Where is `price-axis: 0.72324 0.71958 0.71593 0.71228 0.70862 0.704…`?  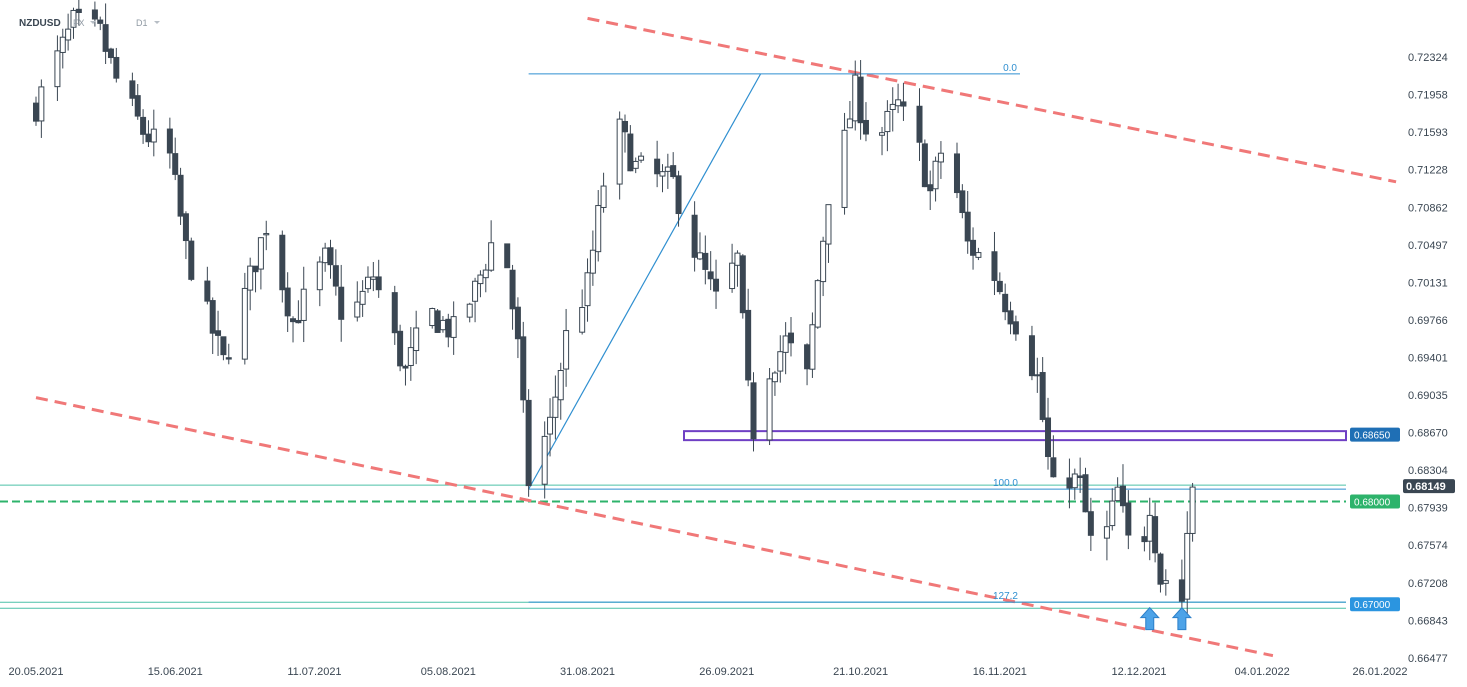
price-axis: 0.72324 0.71958 0.71593 0.71228 0.70862 0.704… is located at coordinates (1402, 358).